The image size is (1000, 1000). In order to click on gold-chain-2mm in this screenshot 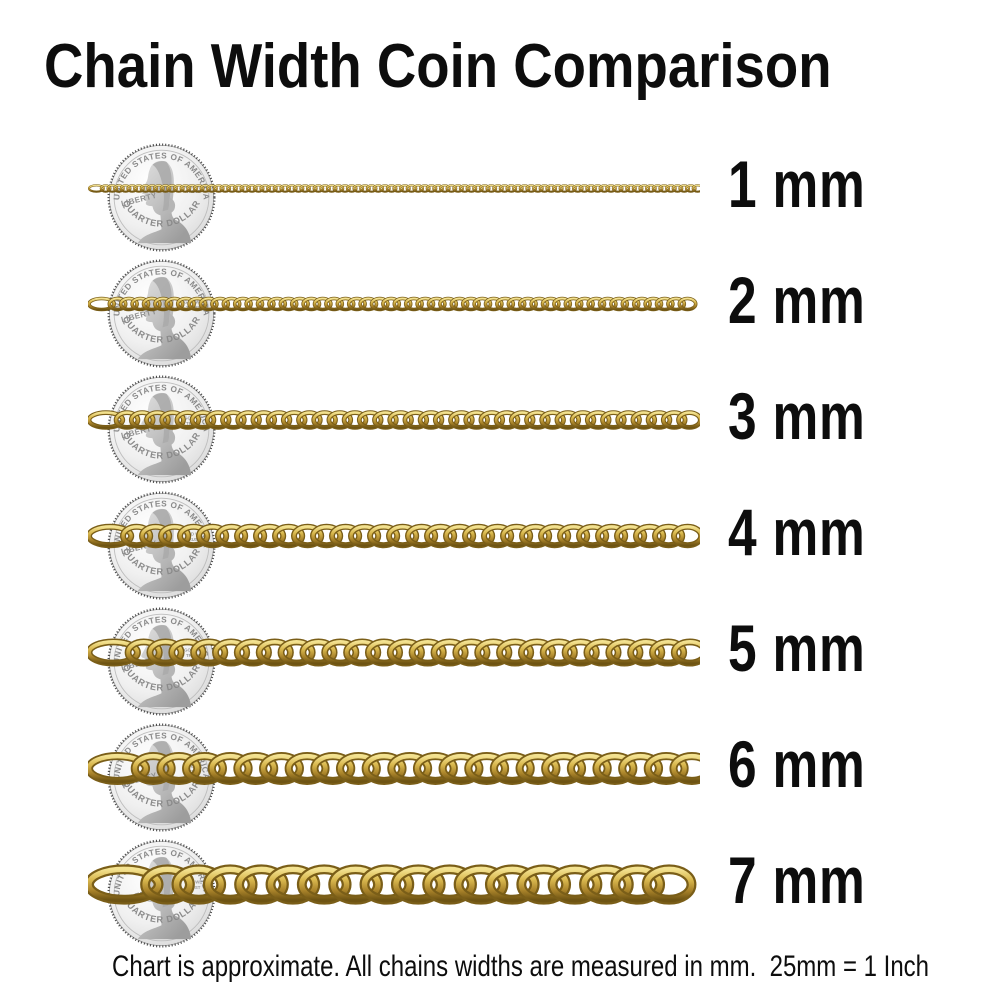, I will do `click(393, 304)`.